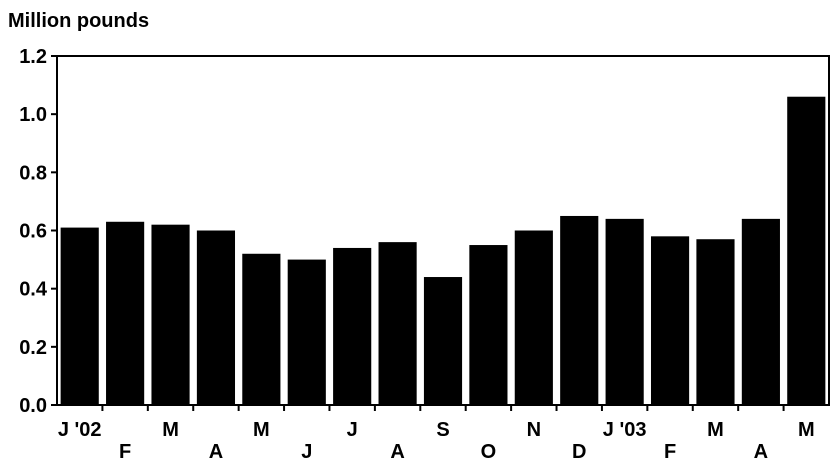 The image size is (833, 462). Describe the element at coordinates (534, 430) in the screenshot. I see `x-tick-label: N` at that location.